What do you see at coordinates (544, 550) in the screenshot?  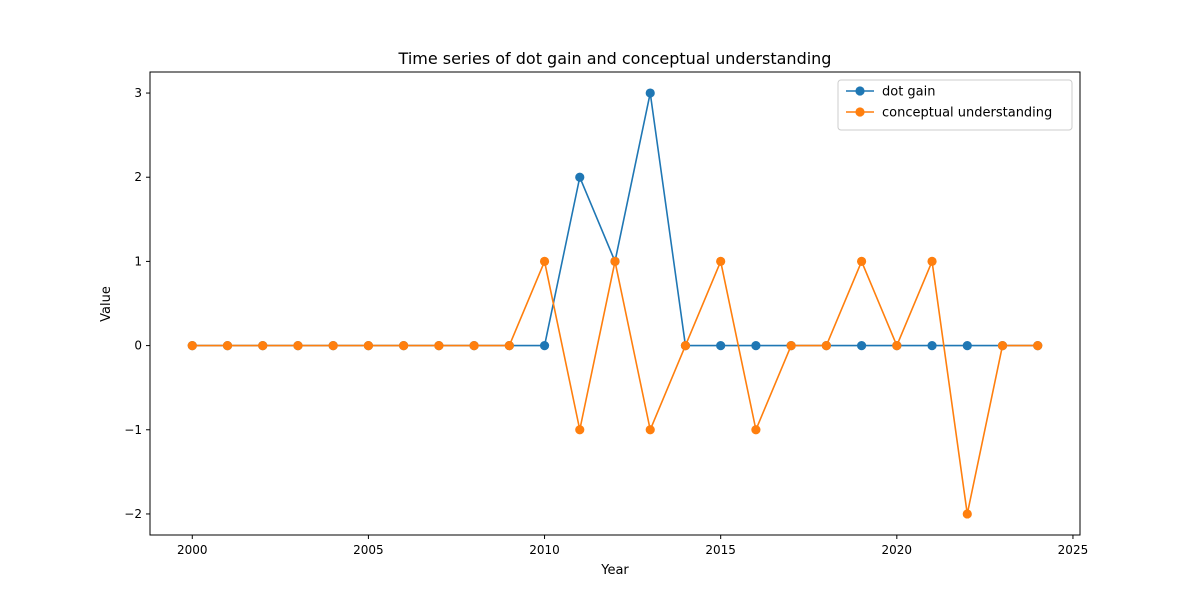 I see `x-tick-label: 2010` at bounding box center [544, 550].